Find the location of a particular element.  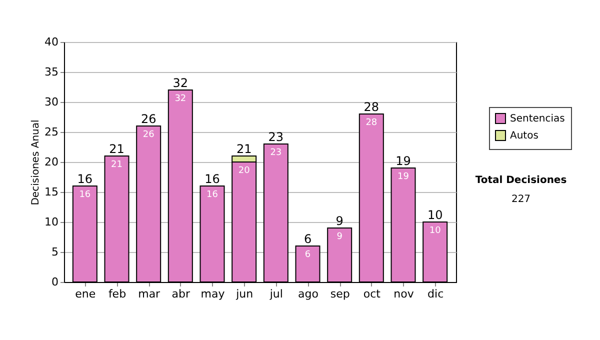

data-label: 9 is located at coordinates (339, 237).